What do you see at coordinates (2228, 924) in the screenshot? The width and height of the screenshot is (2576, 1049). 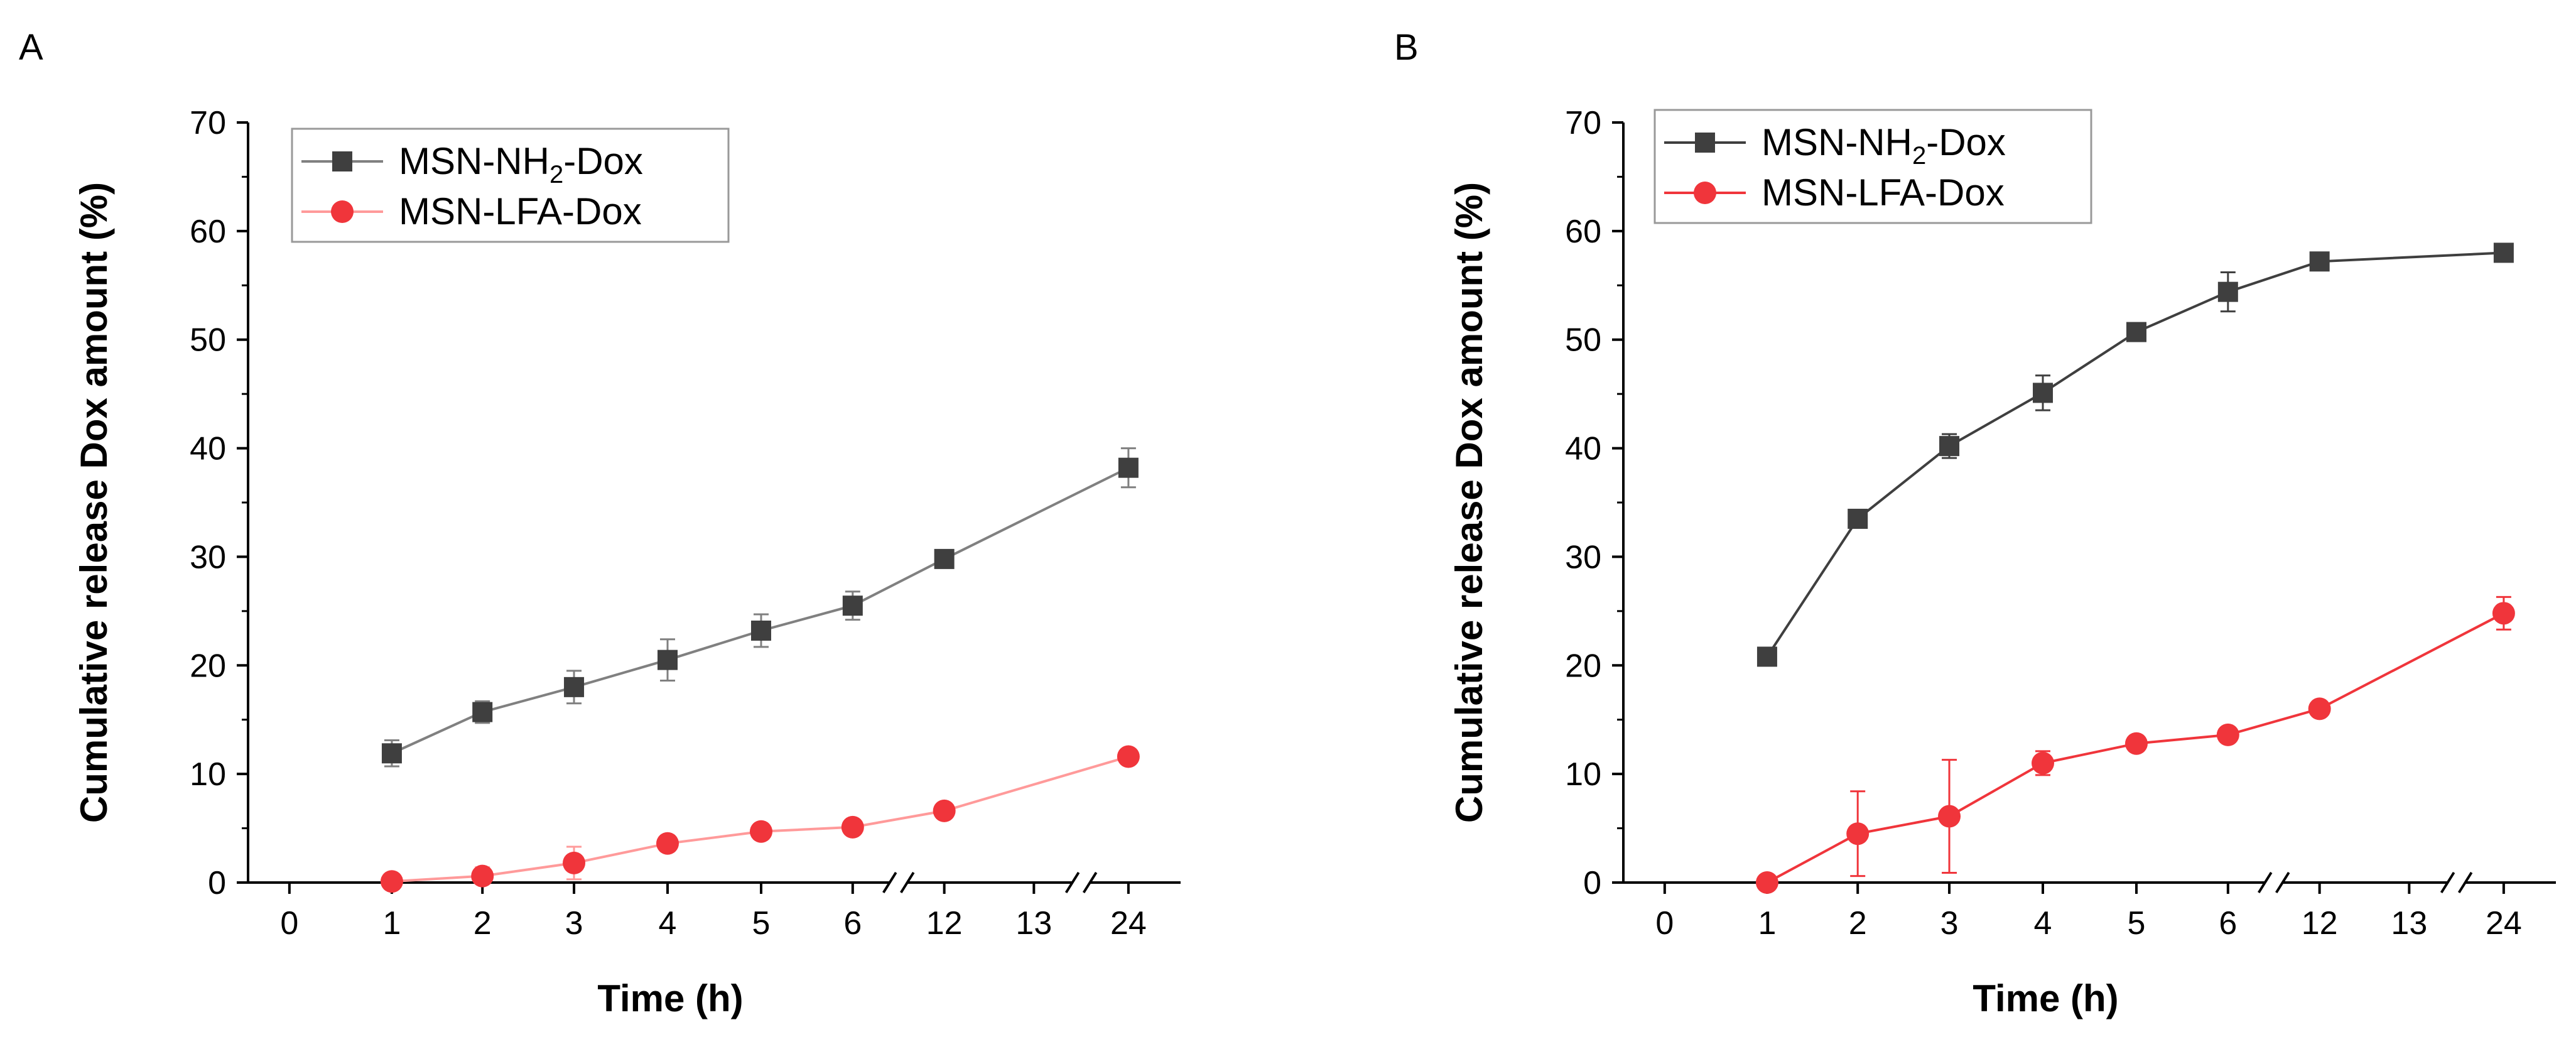 I see `x-tick-label: 6` at bounding box center [2228, 924].